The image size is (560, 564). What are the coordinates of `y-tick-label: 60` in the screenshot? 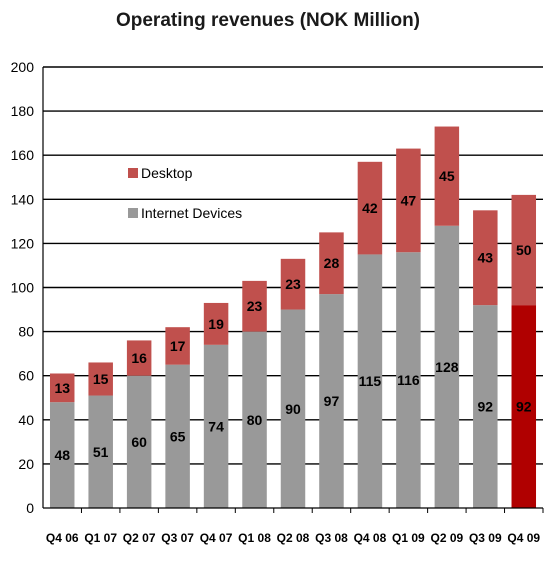 It's located at (26, 376).